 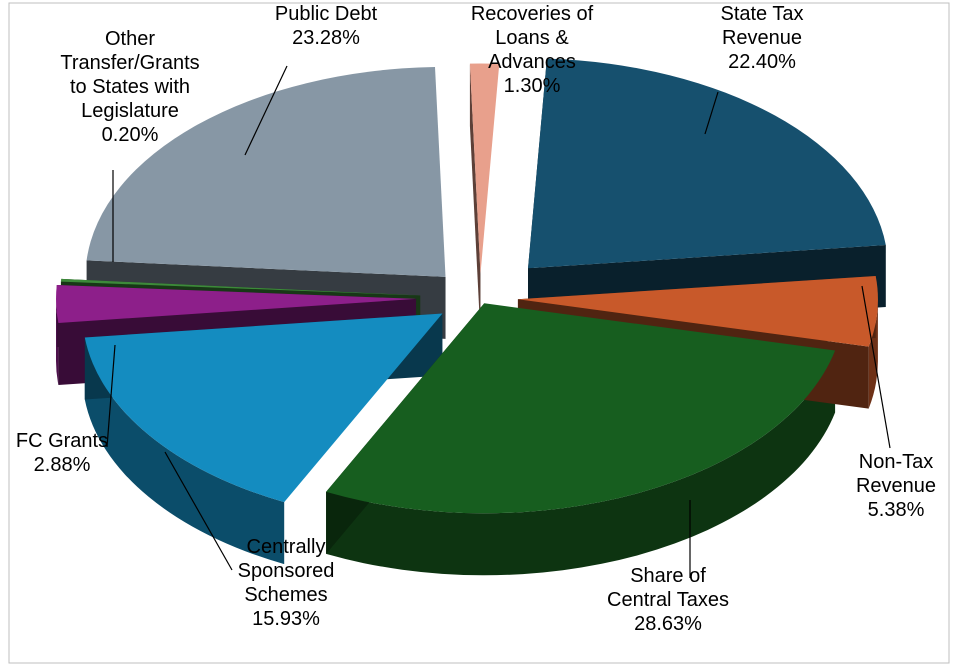 I want to click on data-label-line: Centrally, so click(x=286, y=547).